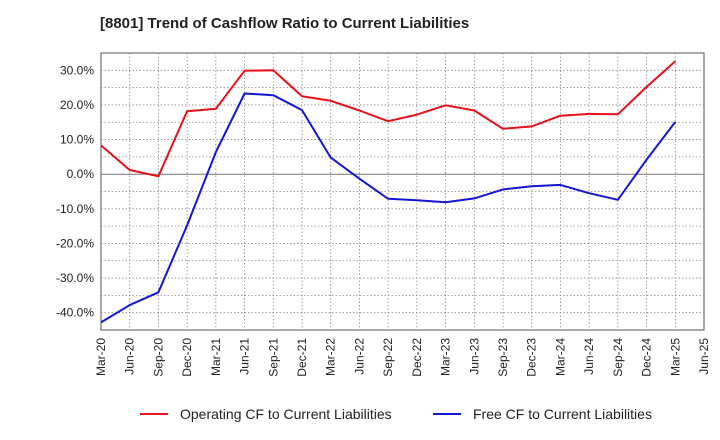  Describe the element at coordinates (77, 70) in the screenshot. I see `y-tick-label: 30.0%` at that location.